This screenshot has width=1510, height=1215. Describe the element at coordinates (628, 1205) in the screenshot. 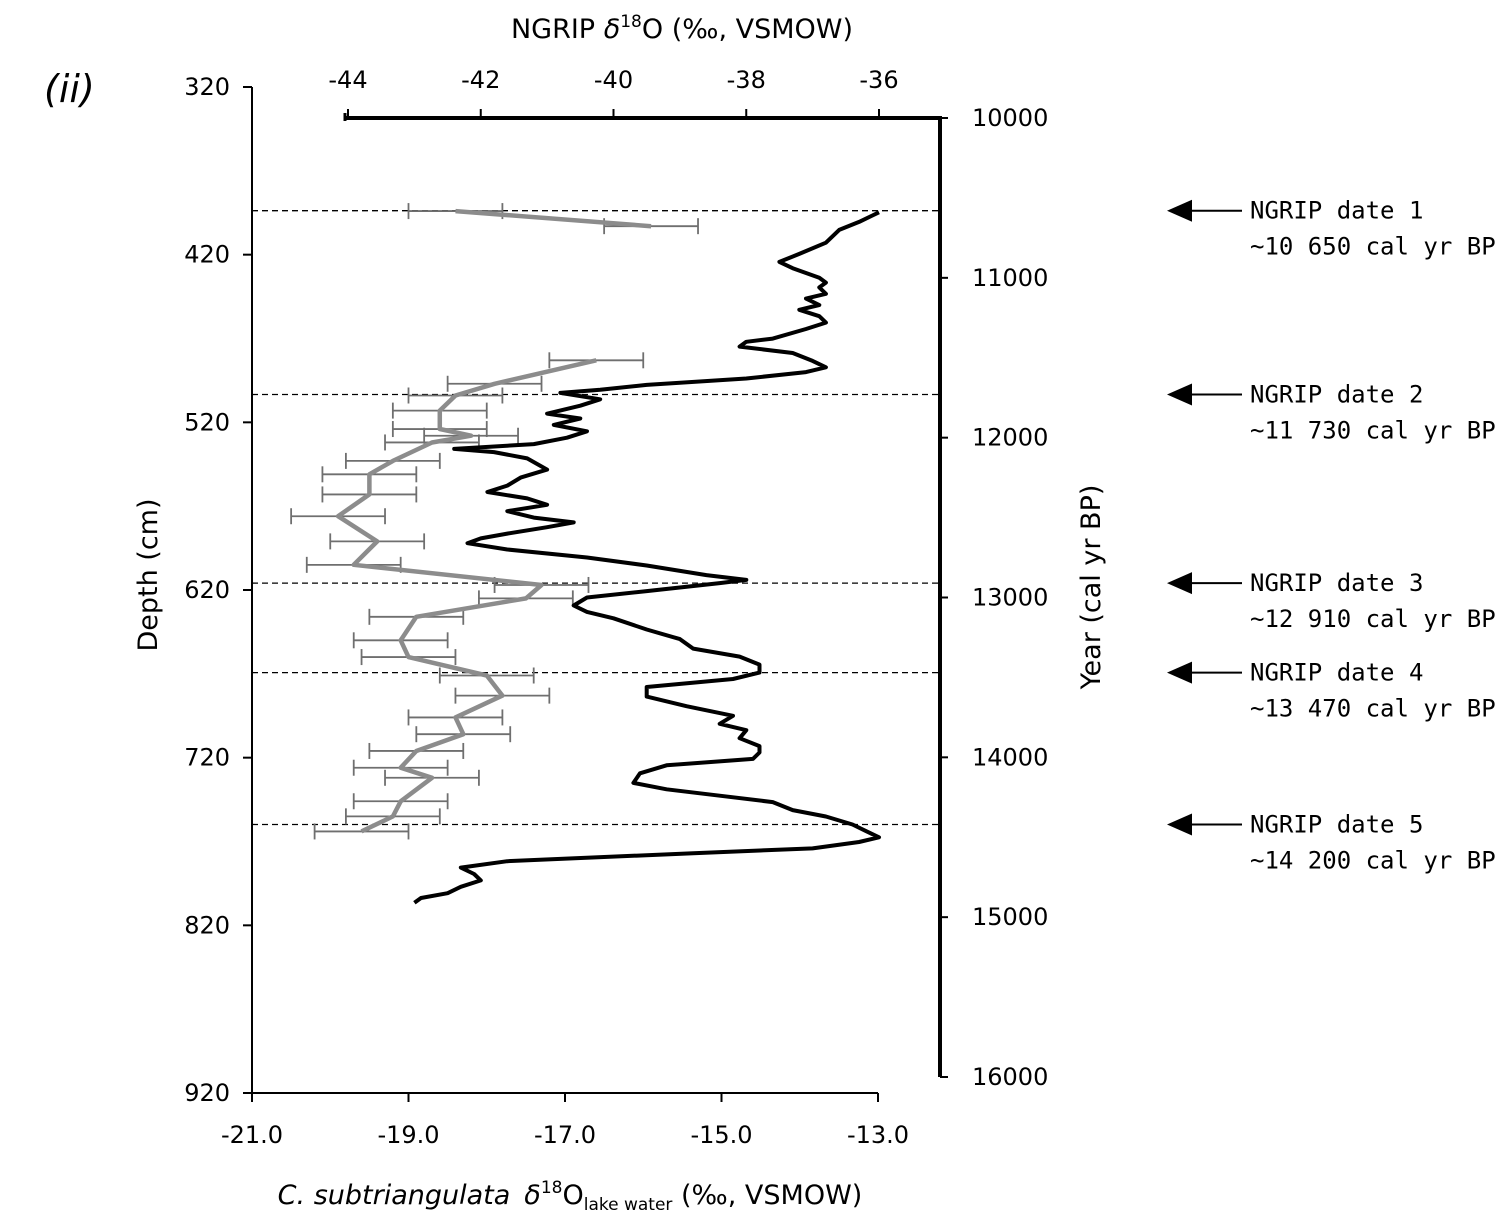

I see `lake-title-sub: lake water` at that location.